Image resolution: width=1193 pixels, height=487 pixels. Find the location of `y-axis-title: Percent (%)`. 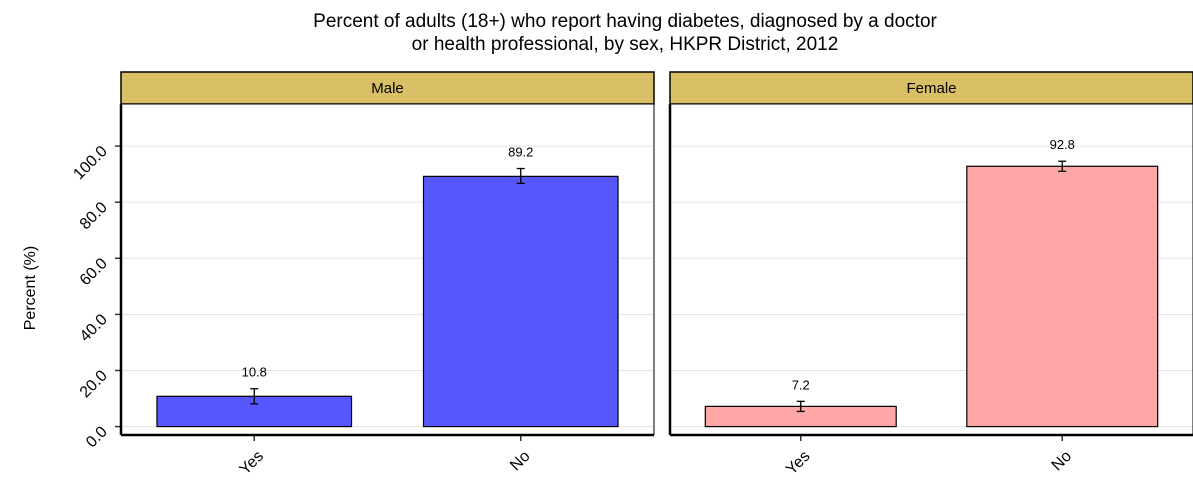

y-axis-title: Percent (%) is located at coordinates (30, 288).